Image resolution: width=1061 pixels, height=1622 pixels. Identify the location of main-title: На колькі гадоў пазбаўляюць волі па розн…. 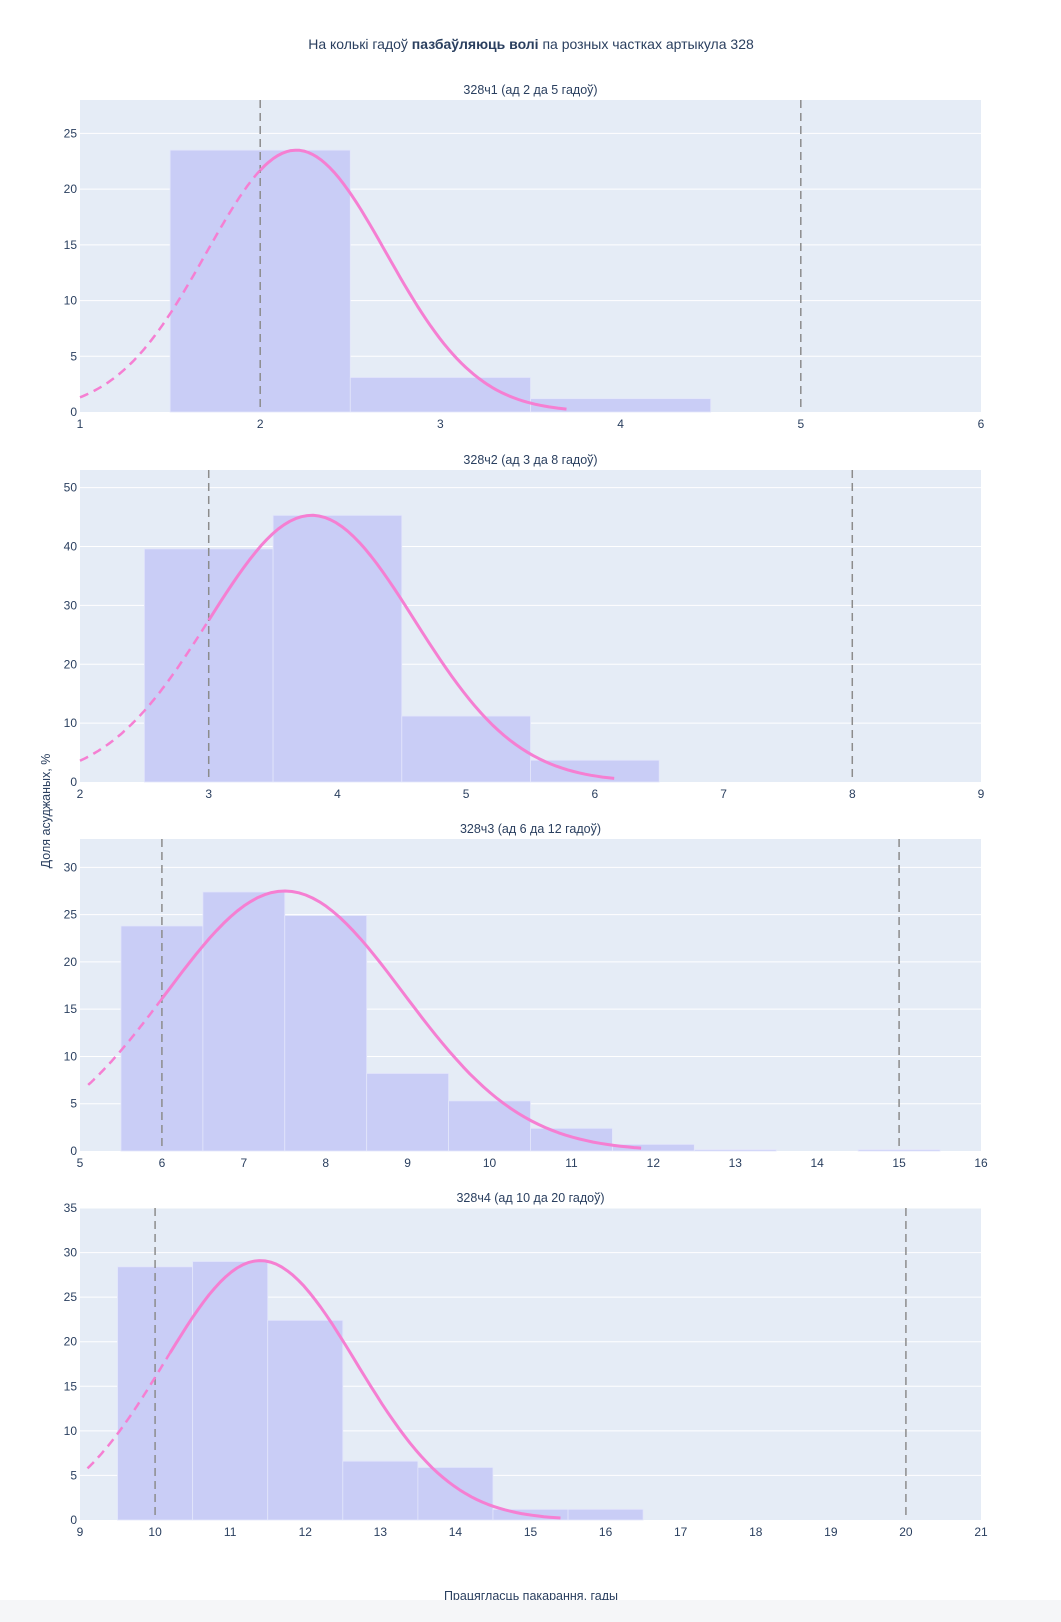
(531, 44).